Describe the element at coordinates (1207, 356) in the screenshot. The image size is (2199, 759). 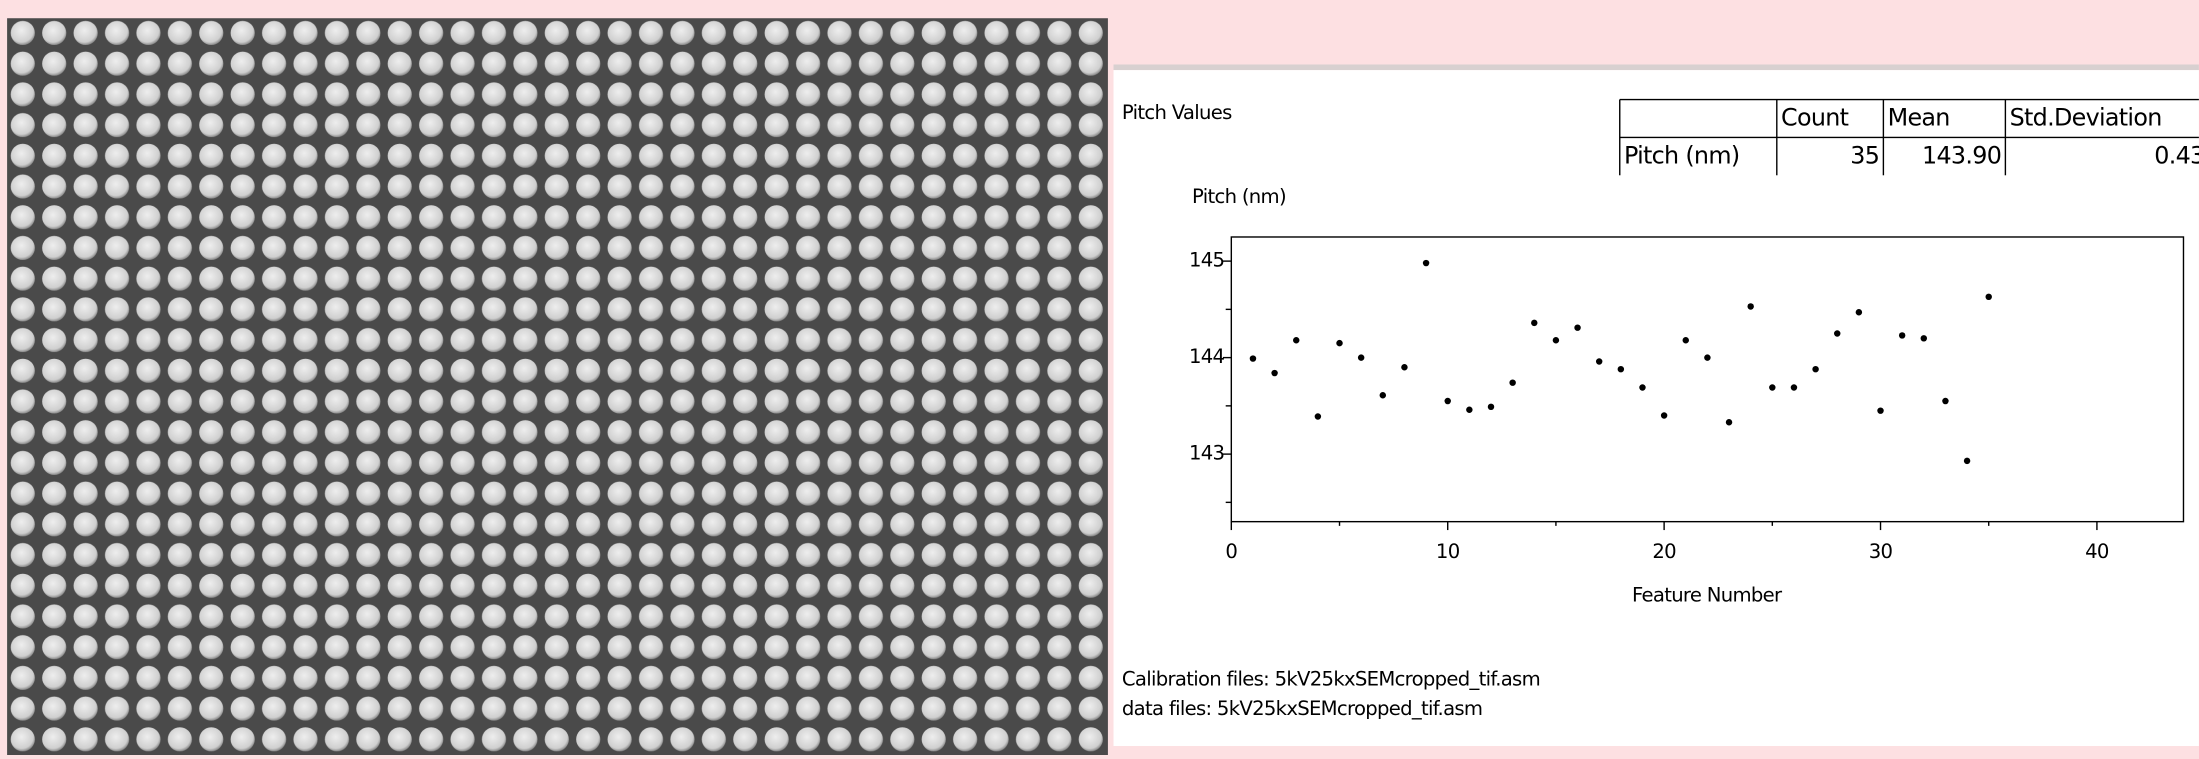
I see `y-tick-label: 144` at that location.